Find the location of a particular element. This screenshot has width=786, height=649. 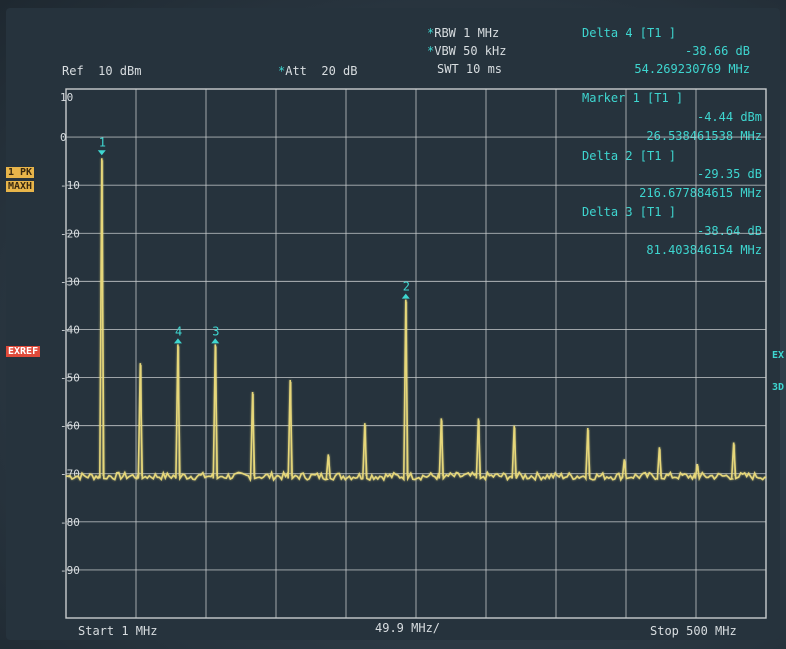

marker-4-label: 4 is located at coordinates (178, 331).